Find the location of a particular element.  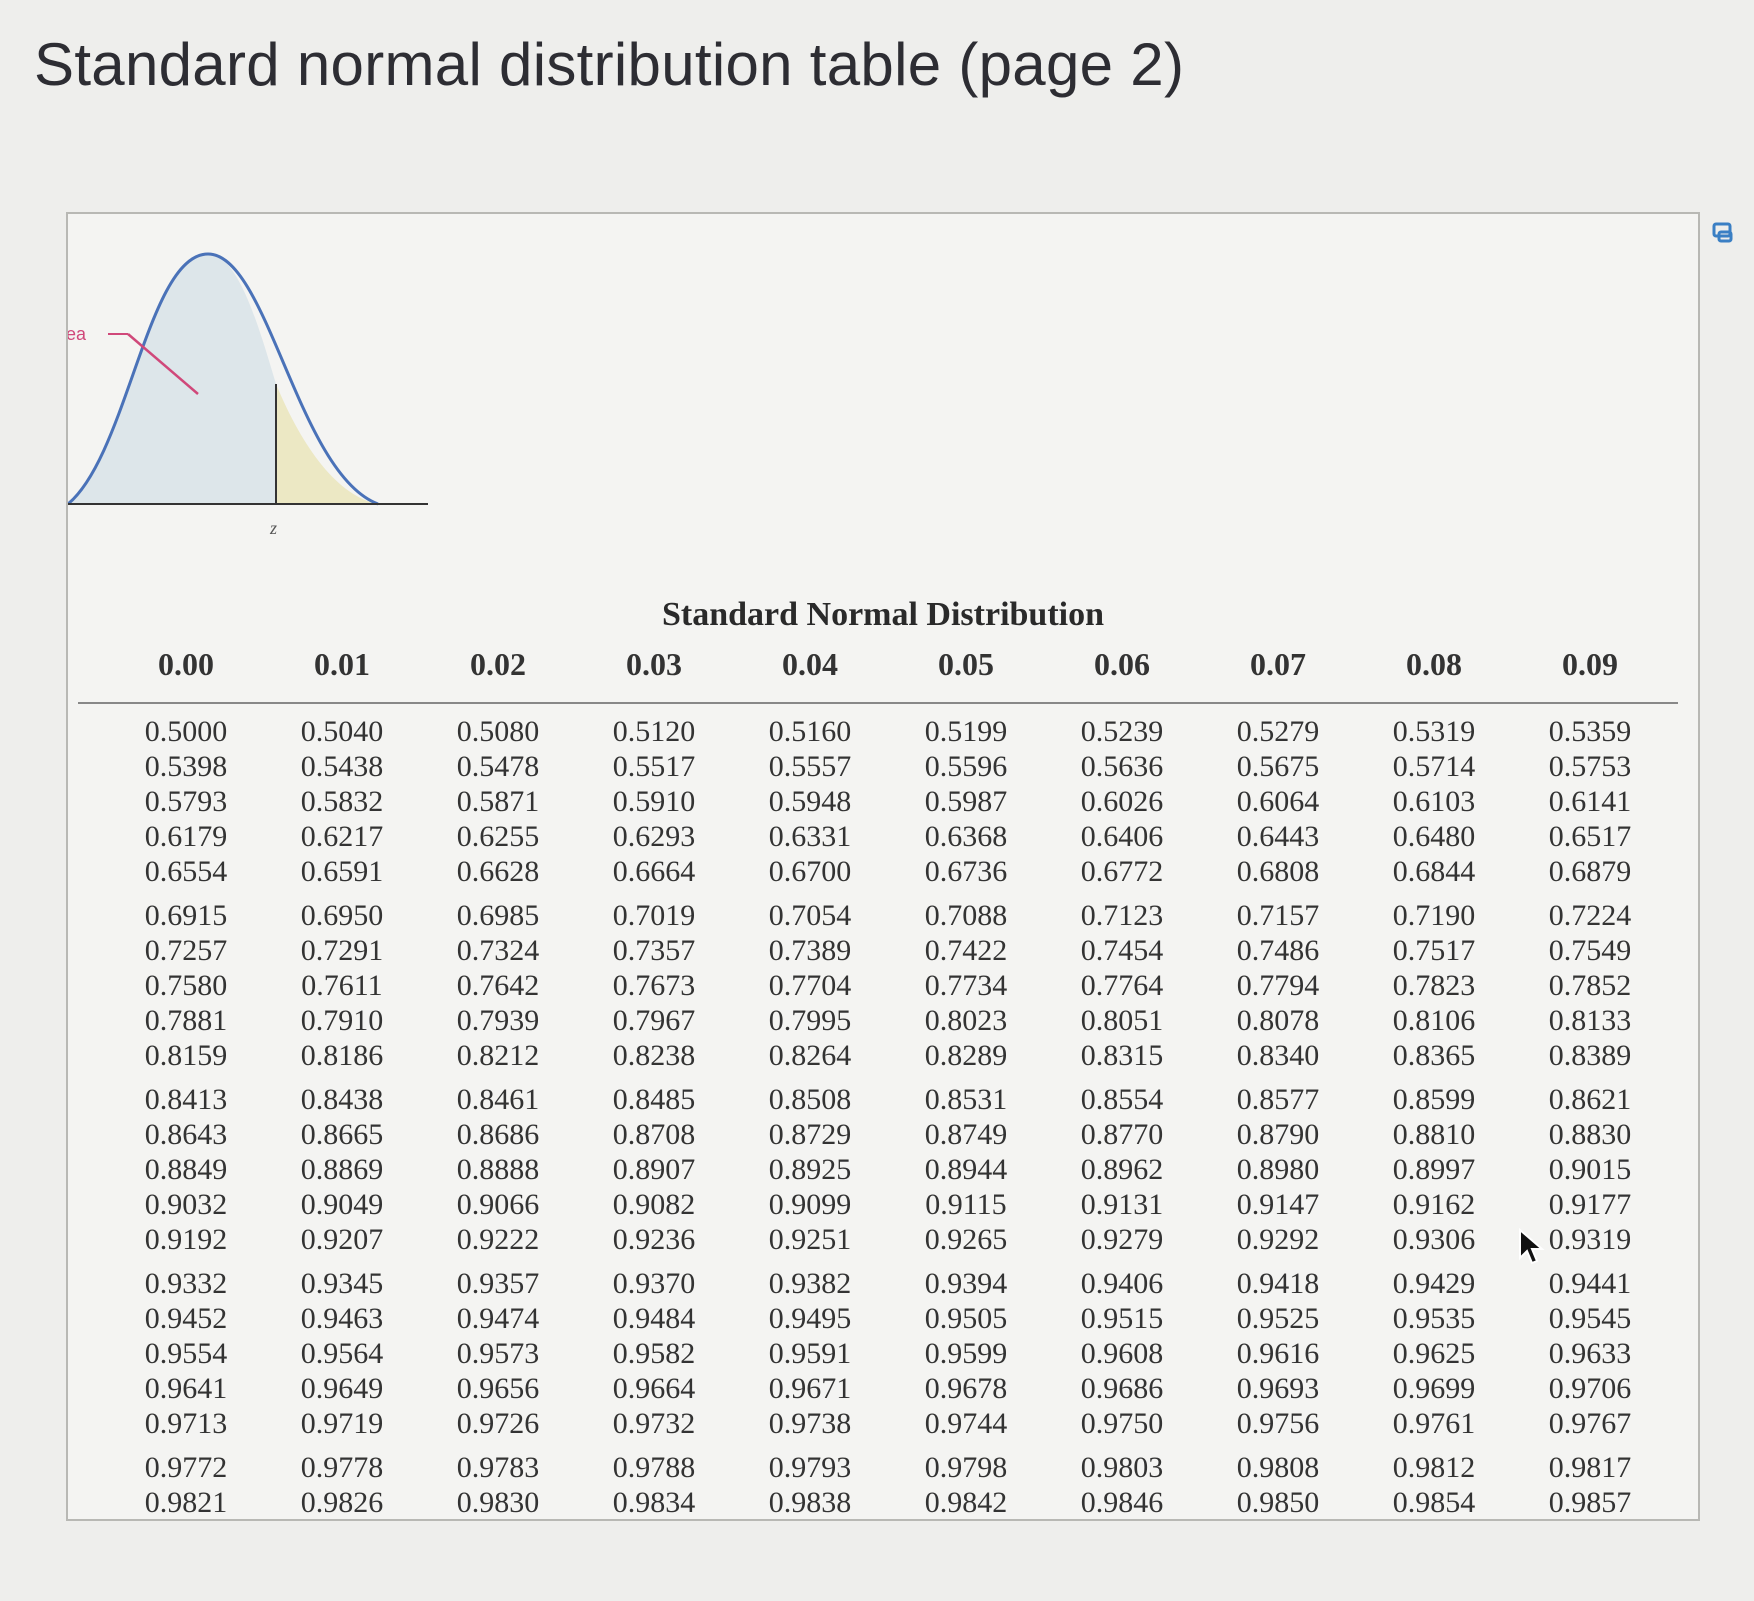

table-cell: 0.7357 is located at coordinates (654, 950).